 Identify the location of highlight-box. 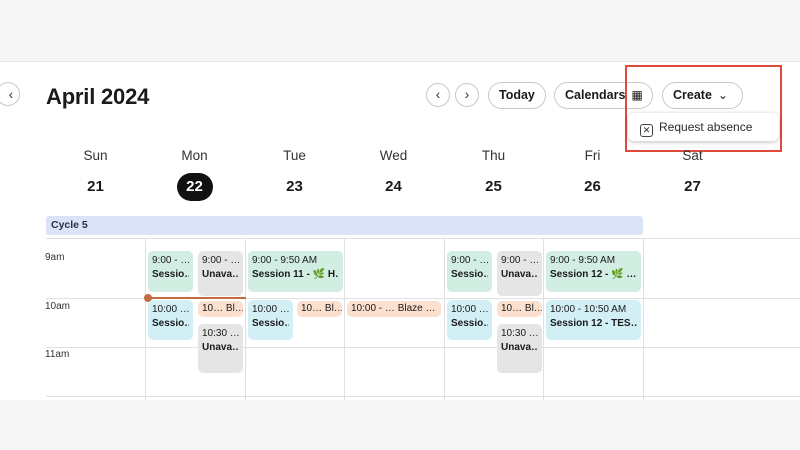
(703, 108).